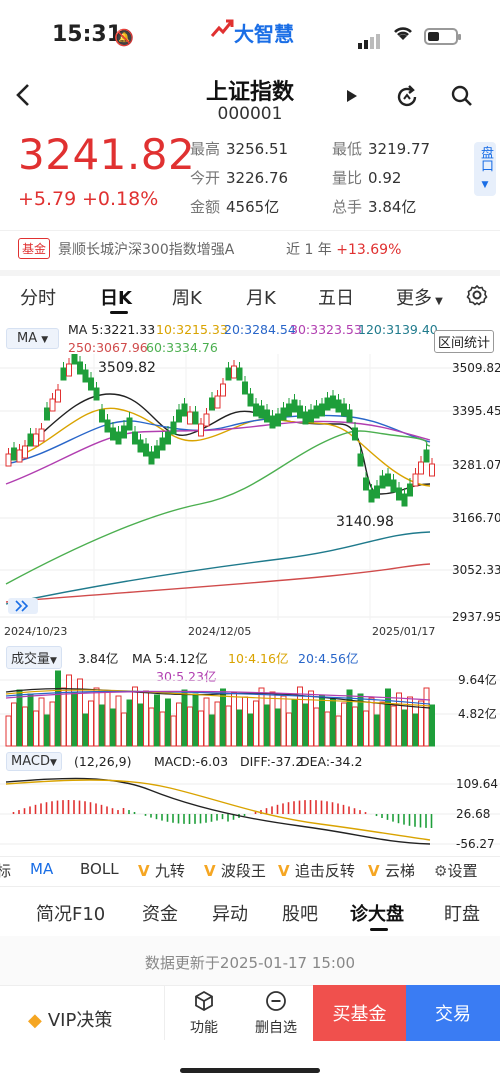 The width and height of the screenshot is (500, 1083). I want to click on next-stock-icon, so click(352, 97).